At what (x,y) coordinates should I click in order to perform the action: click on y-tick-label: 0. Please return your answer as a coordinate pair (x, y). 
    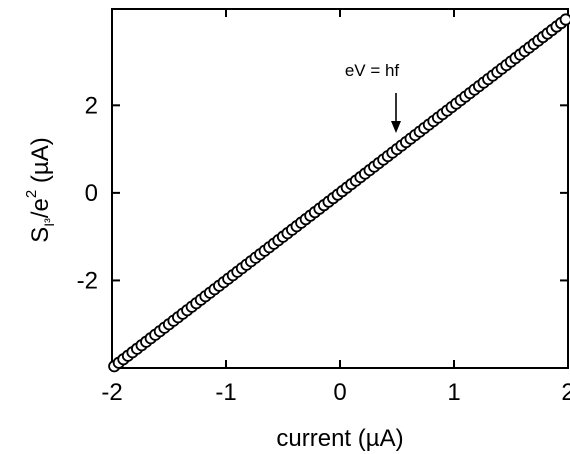
    Looking at the image, I should click on (91, 193).